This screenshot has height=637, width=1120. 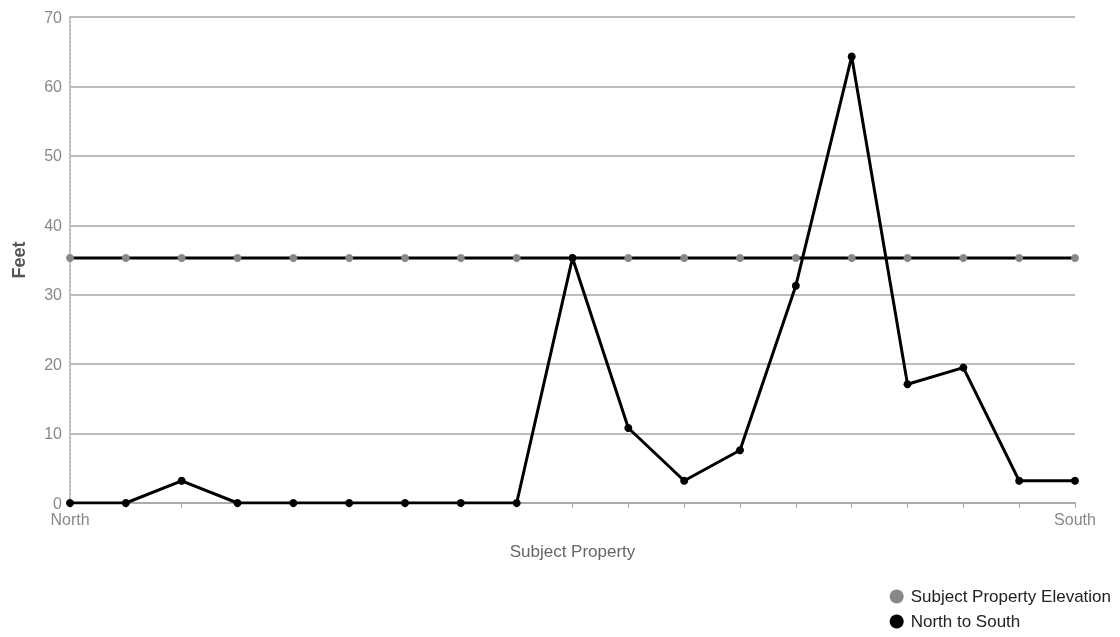 What do you see at coordinates (53, 225) in the screenshot?
I see `y-tick-label: 40` at bounding box center [53, 225].